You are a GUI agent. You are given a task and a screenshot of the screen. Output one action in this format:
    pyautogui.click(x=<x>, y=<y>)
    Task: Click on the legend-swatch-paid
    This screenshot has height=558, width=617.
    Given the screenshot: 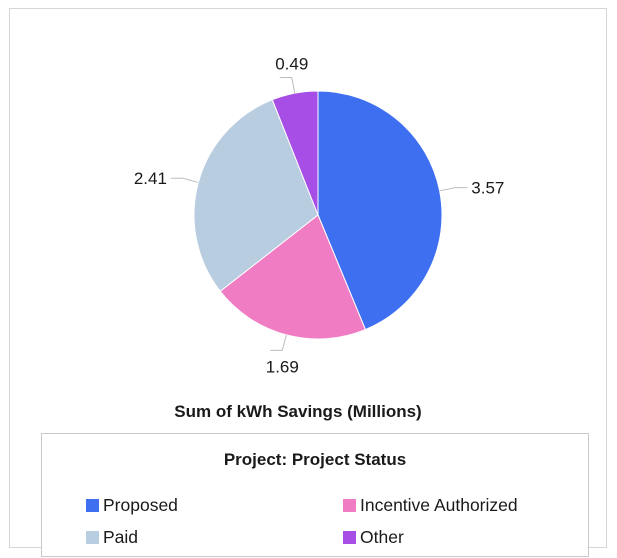 What is the action you would take?
    pyautogui.click(x=92, y=537)
    